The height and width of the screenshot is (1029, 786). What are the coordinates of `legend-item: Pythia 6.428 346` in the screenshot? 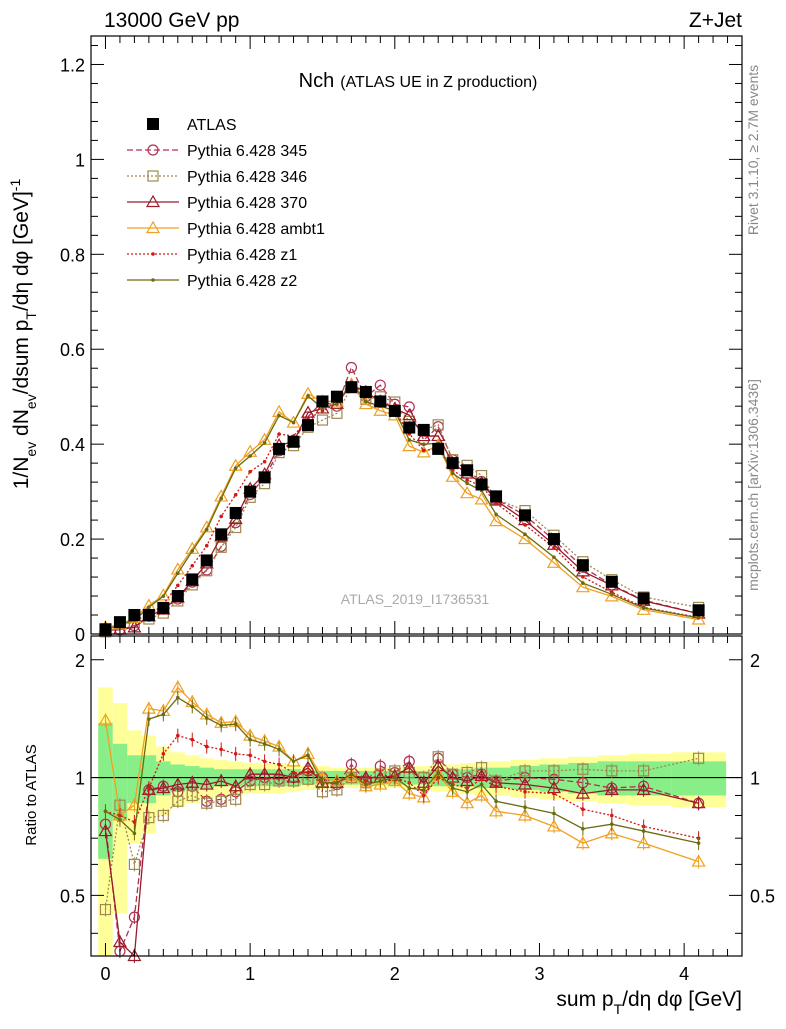 It's located at (217, 177).